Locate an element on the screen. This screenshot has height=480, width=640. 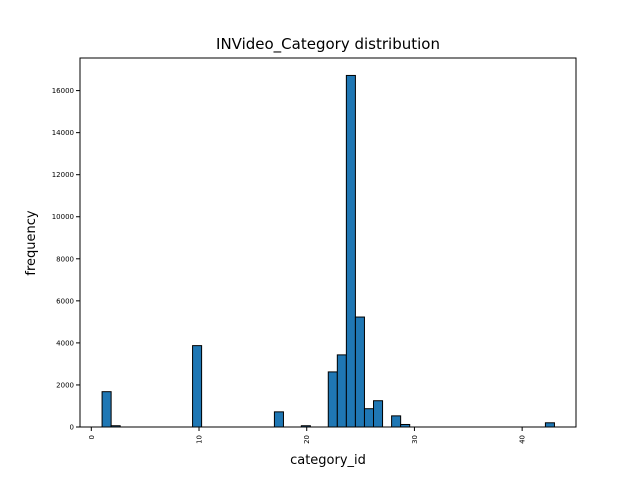
y-axis: 0 2000 4000 6000 8000 10000 12000 14000 16000 is located at coordinates (66, 259).